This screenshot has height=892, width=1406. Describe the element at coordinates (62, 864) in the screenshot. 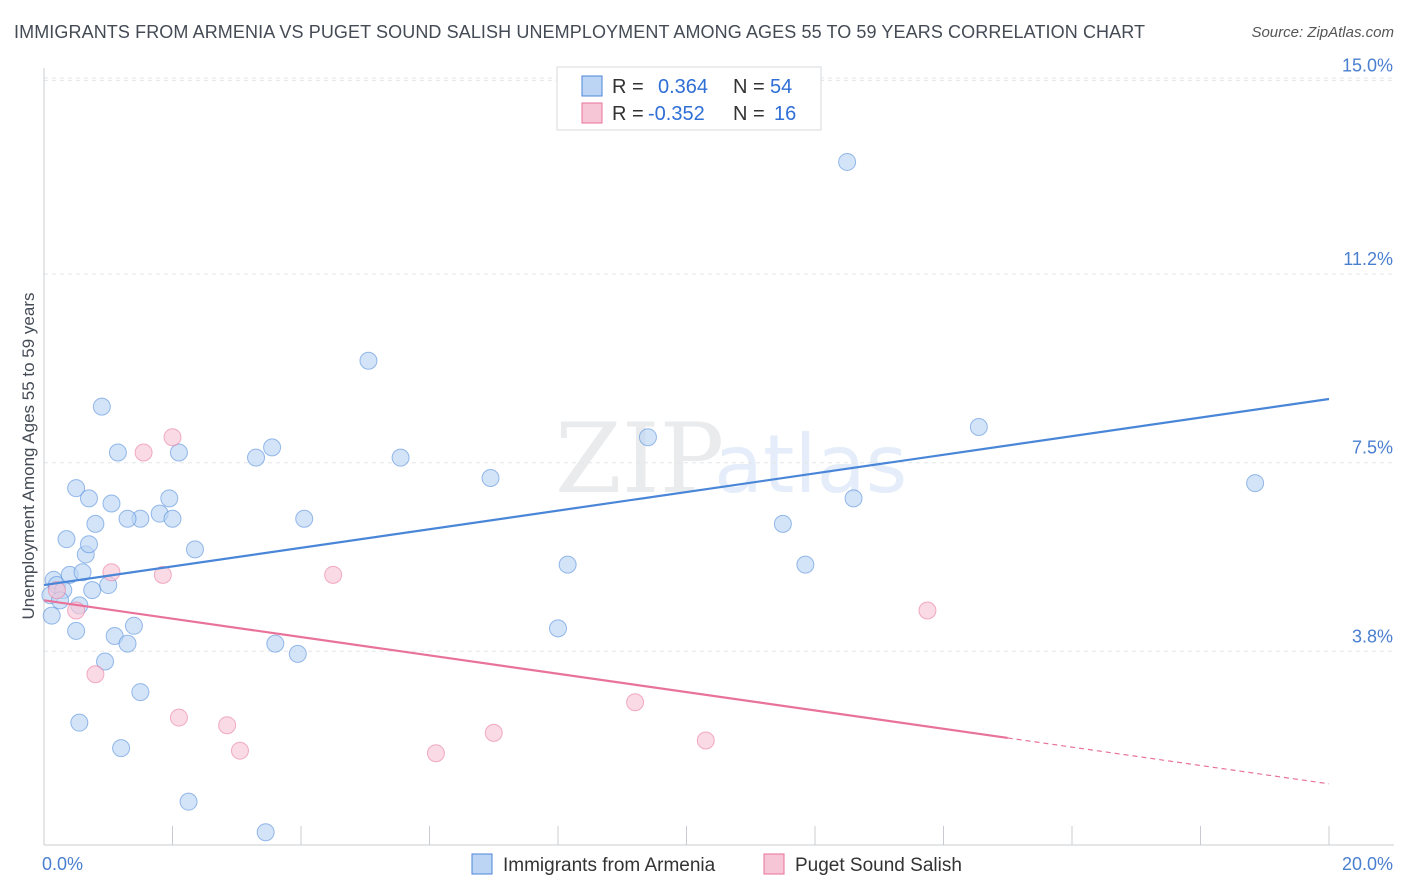

I see `x-tick-label-min: 0.0%` at that location.